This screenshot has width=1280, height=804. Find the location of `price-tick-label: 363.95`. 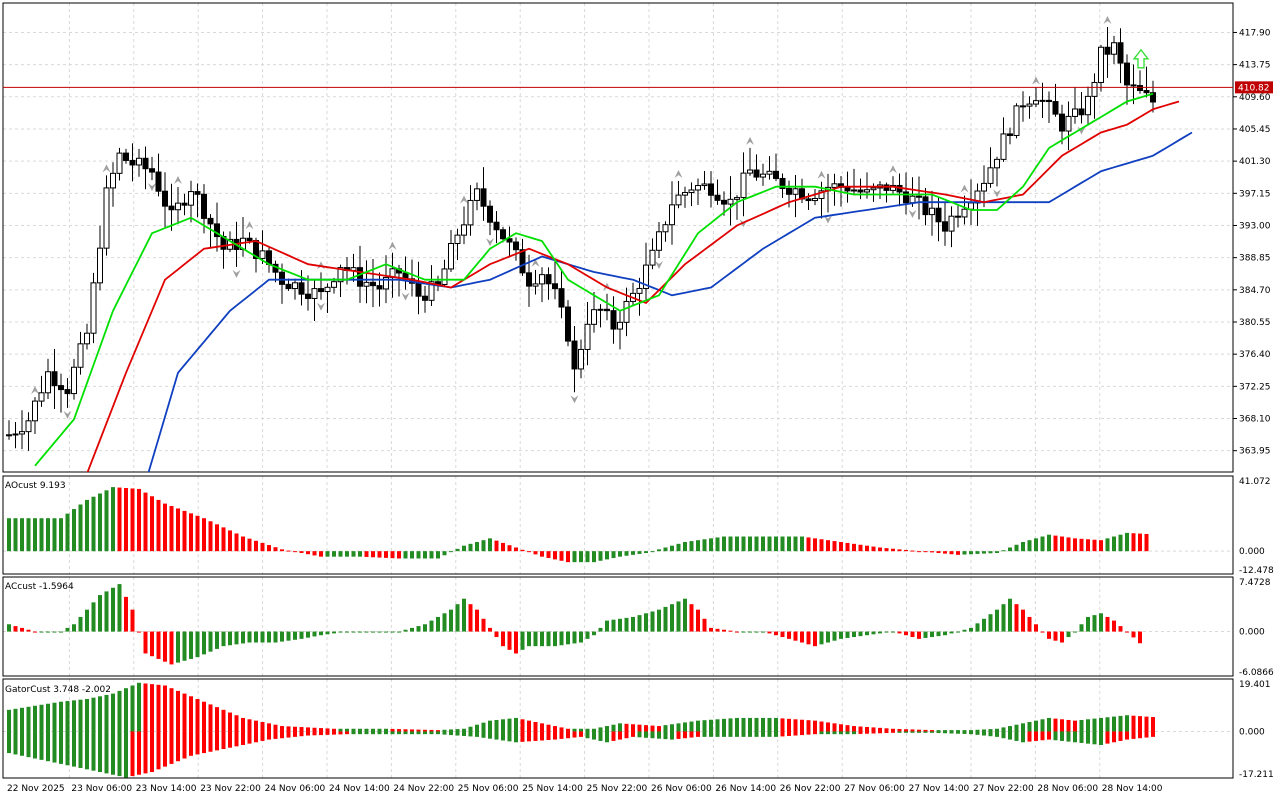

price-tick-label: 363.95 is located at coordinates (1255, 452).